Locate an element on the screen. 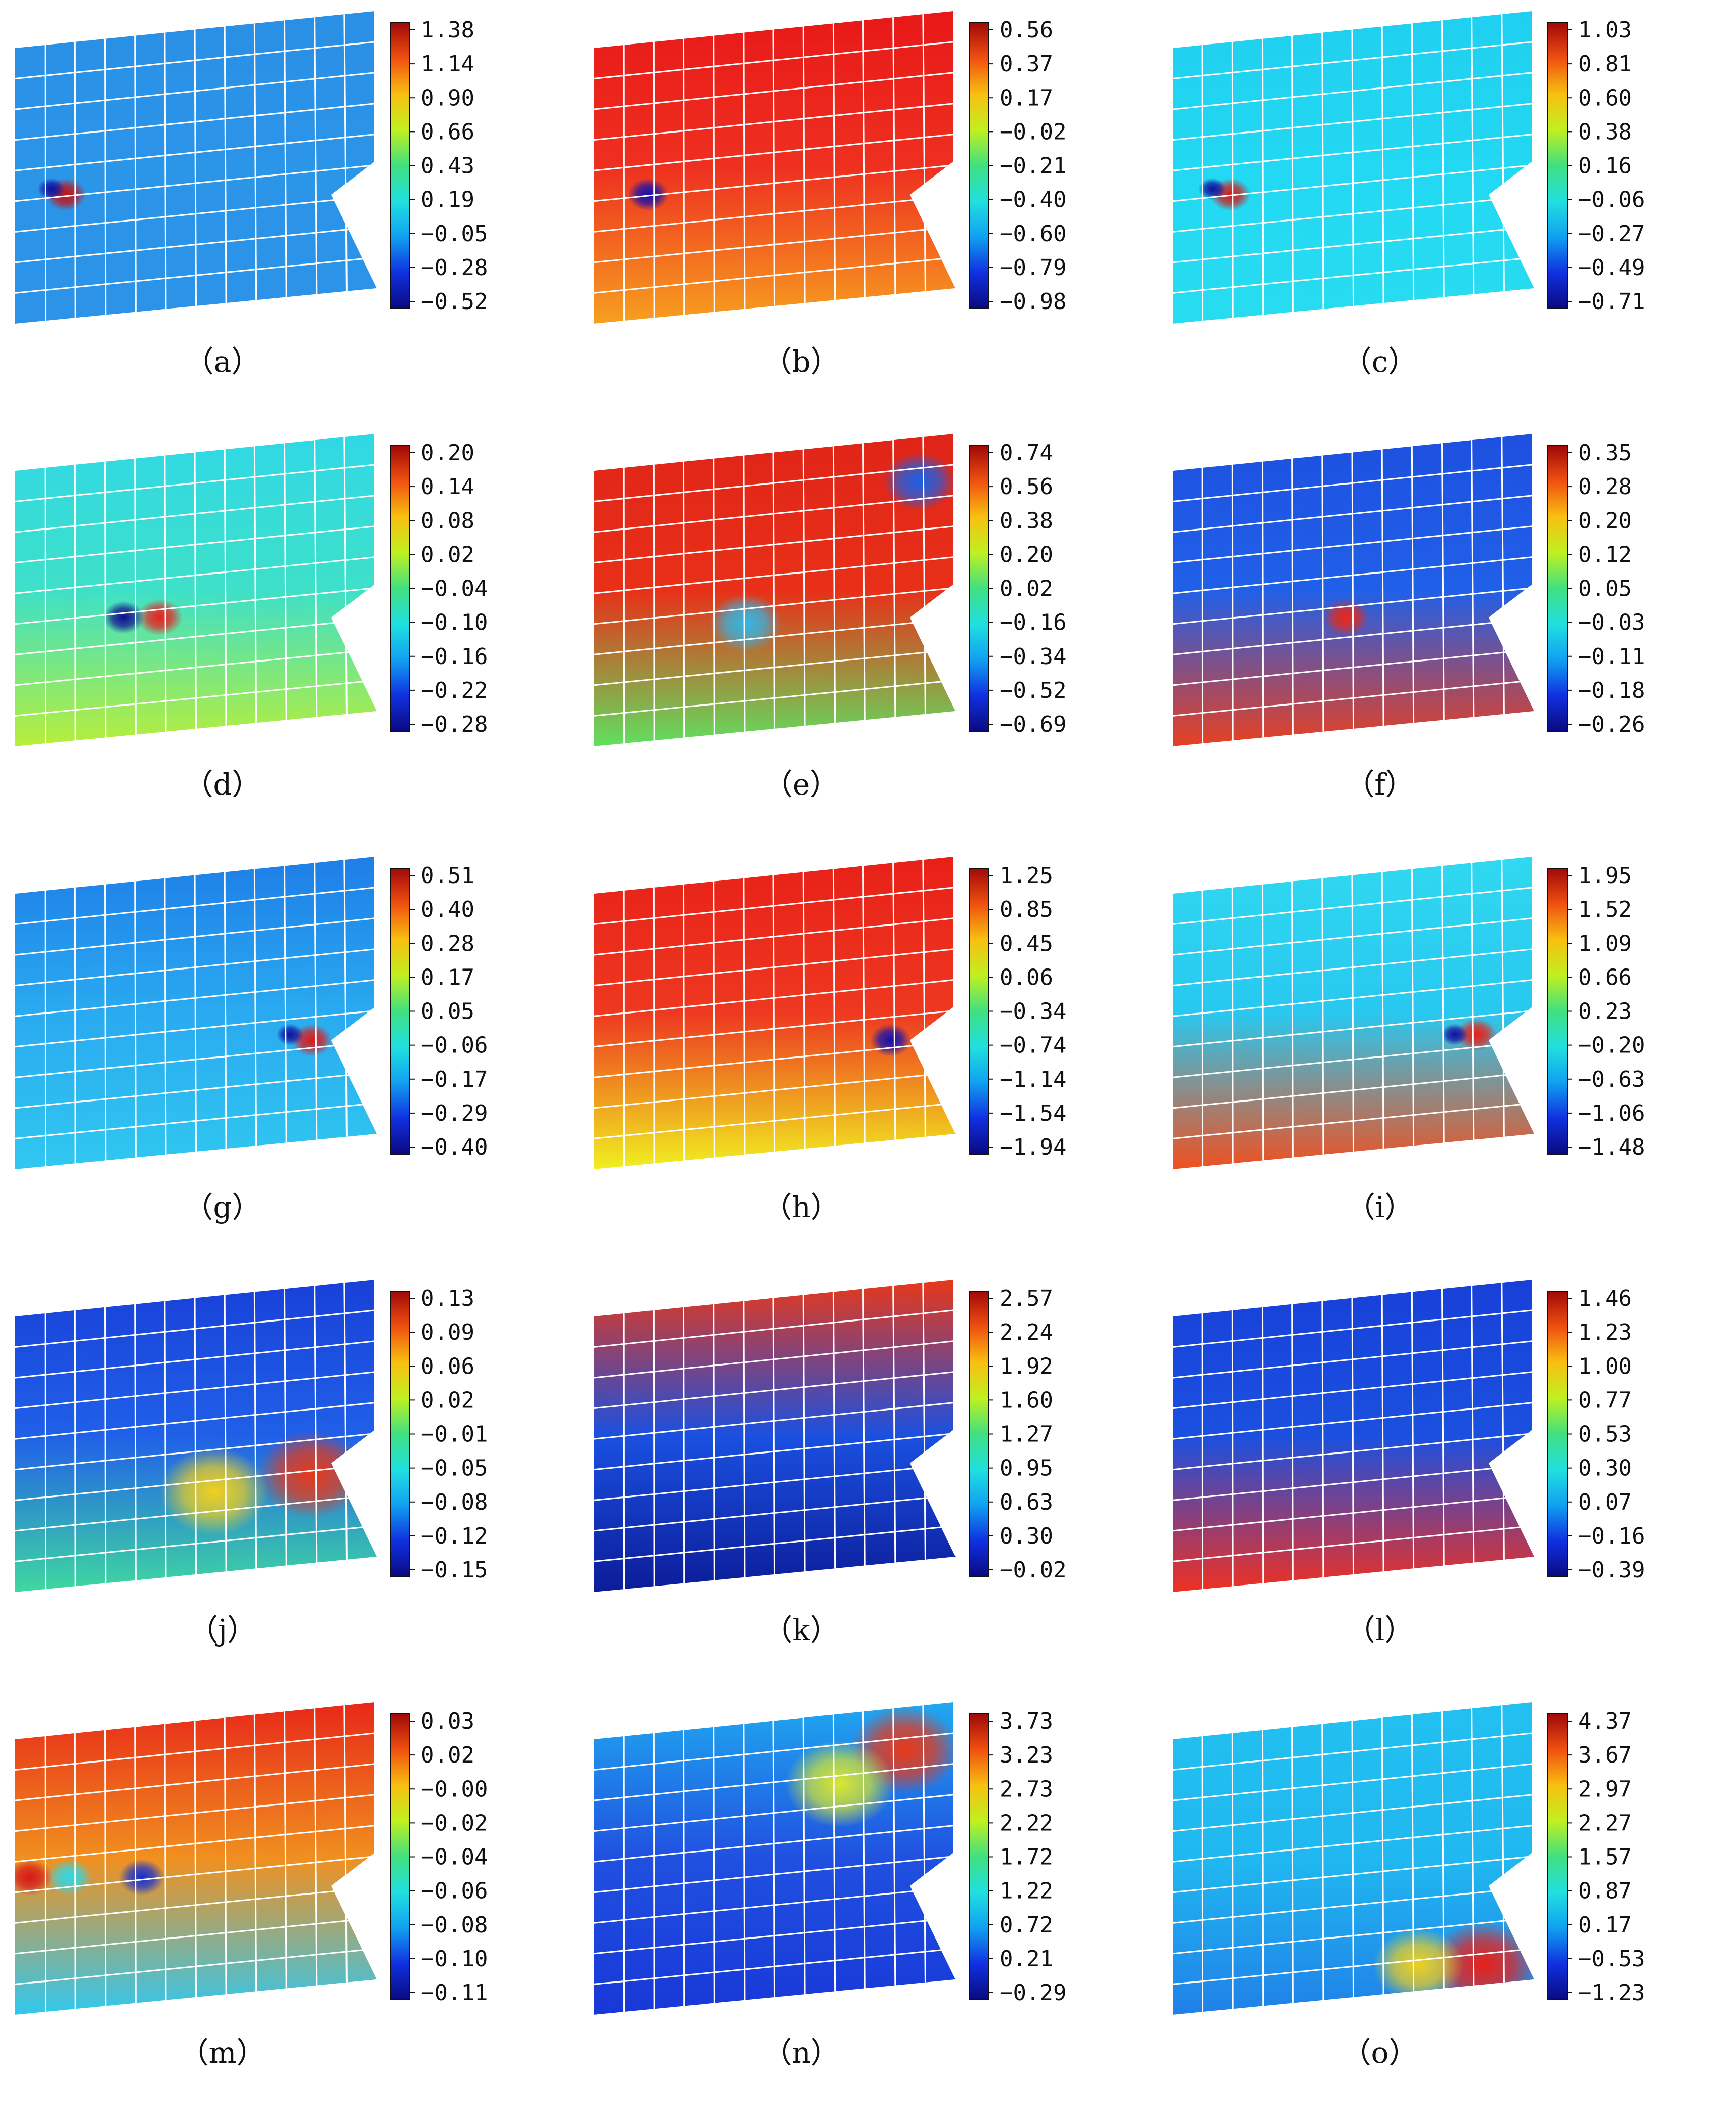 This screenshot has height=2114, width=1736. colorbar-tick-label: 1.72 is located at coordinates (1026, 1857).